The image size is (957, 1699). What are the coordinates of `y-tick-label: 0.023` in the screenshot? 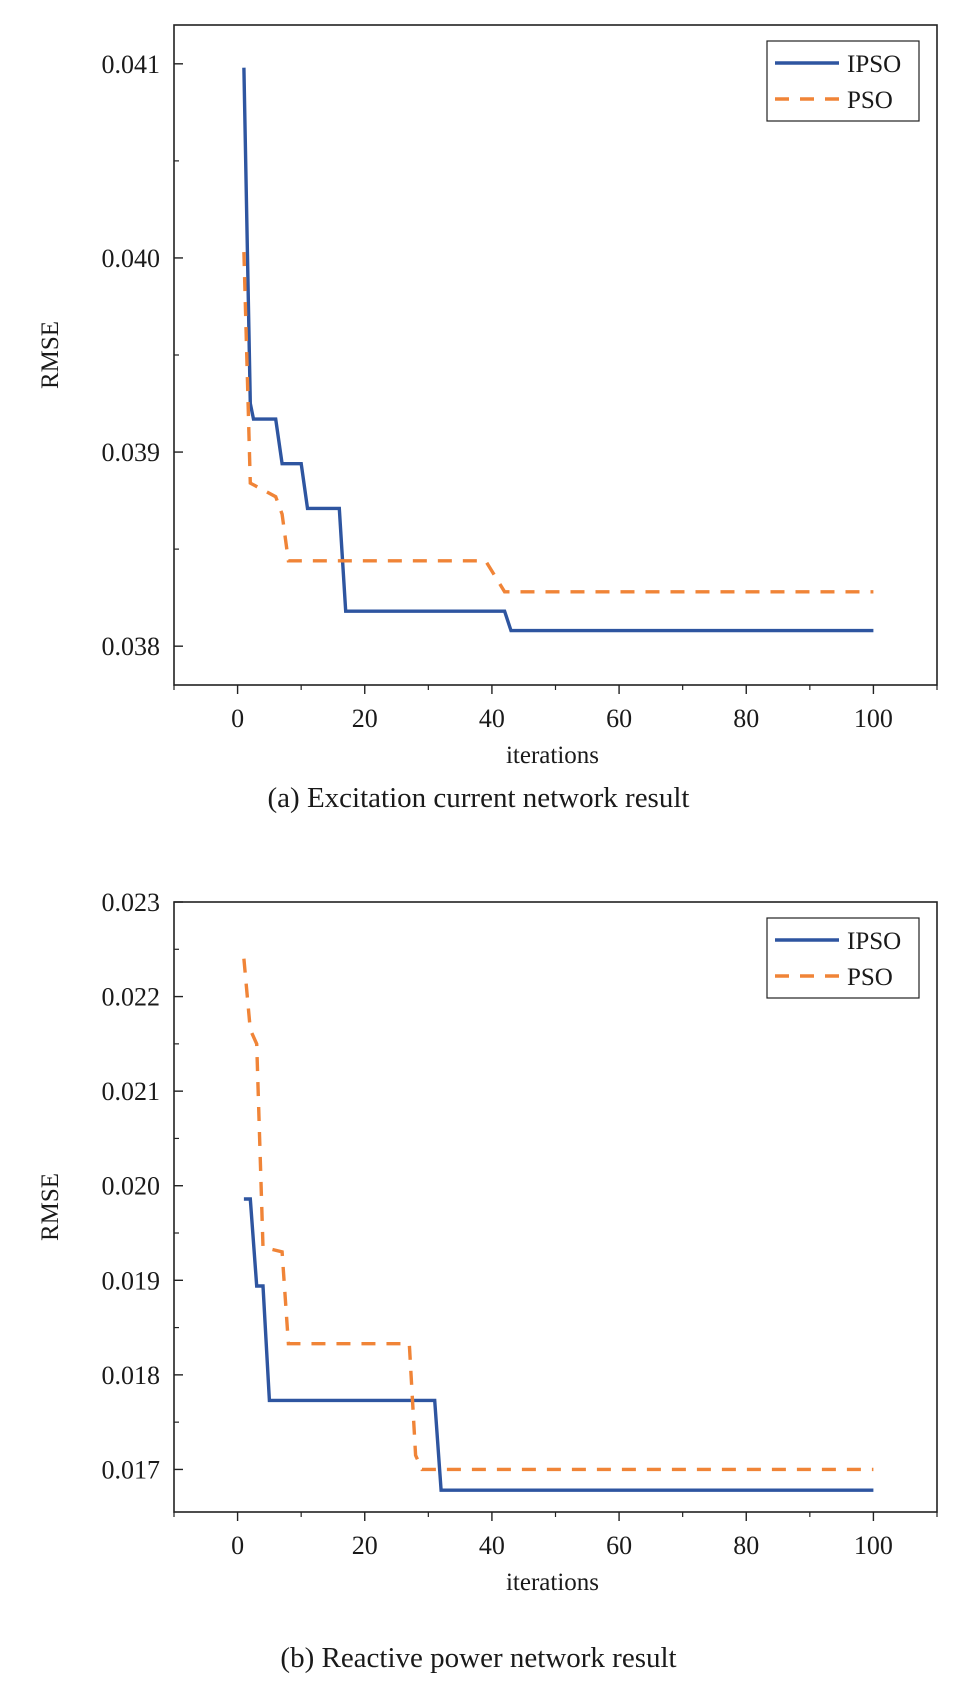 It's located at (131, 902).